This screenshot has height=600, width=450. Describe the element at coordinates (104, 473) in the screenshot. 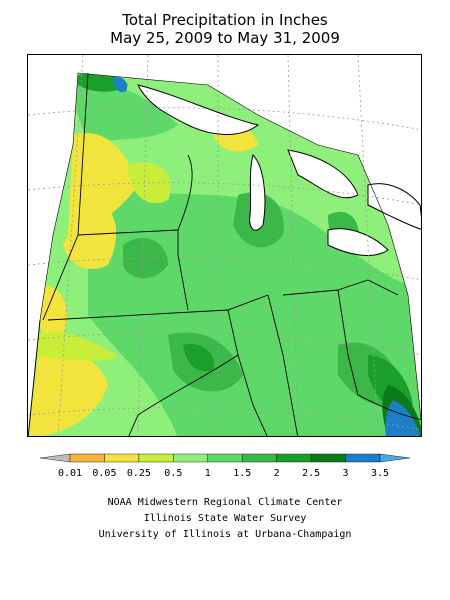

I see `legend-tick-label: 0.05` at that location.